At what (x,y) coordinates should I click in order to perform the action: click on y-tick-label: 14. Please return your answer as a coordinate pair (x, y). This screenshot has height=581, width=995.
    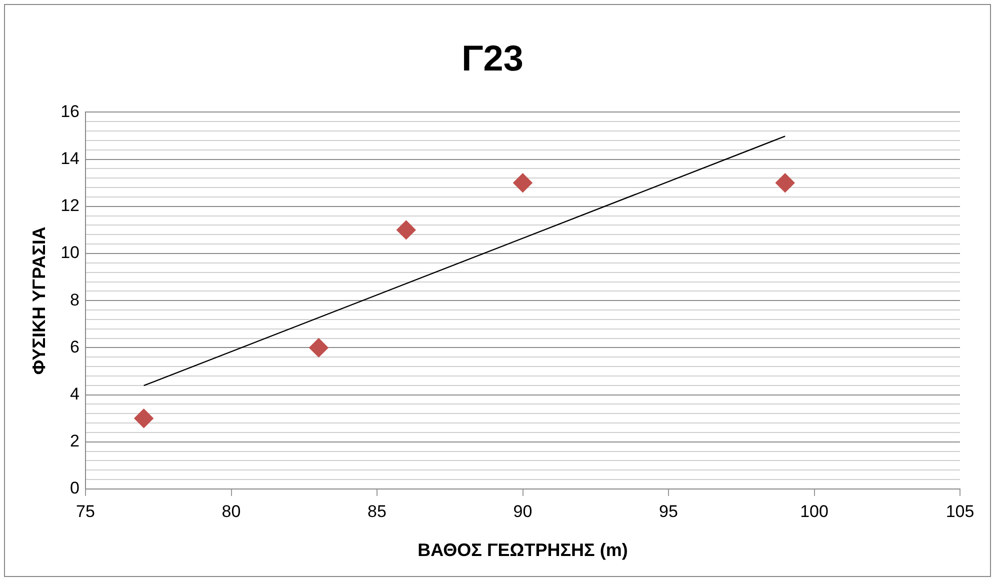
    Looking at the image, I should click on (70, 158).